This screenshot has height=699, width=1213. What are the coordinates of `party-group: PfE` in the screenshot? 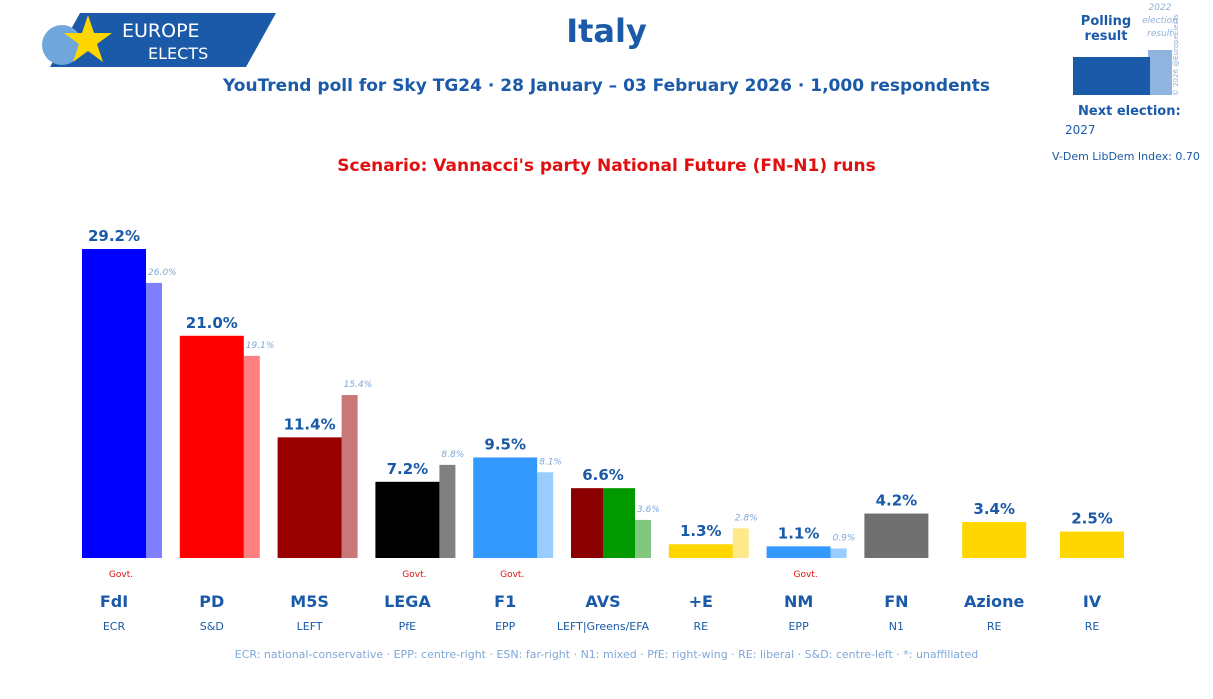 It's located at (408, 626).